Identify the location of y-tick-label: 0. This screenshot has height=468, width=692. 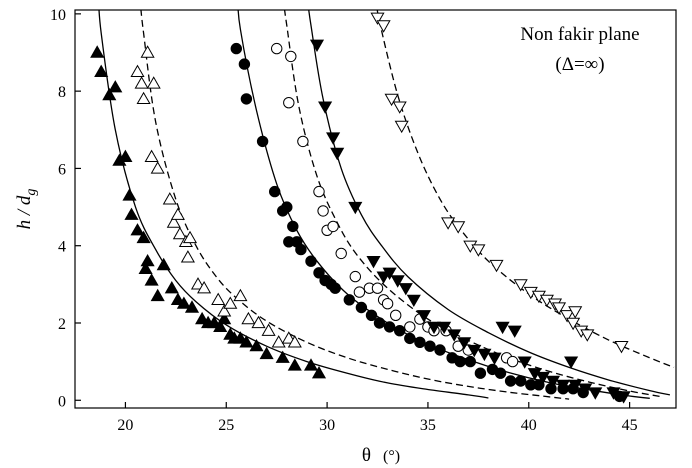
(62, 401).